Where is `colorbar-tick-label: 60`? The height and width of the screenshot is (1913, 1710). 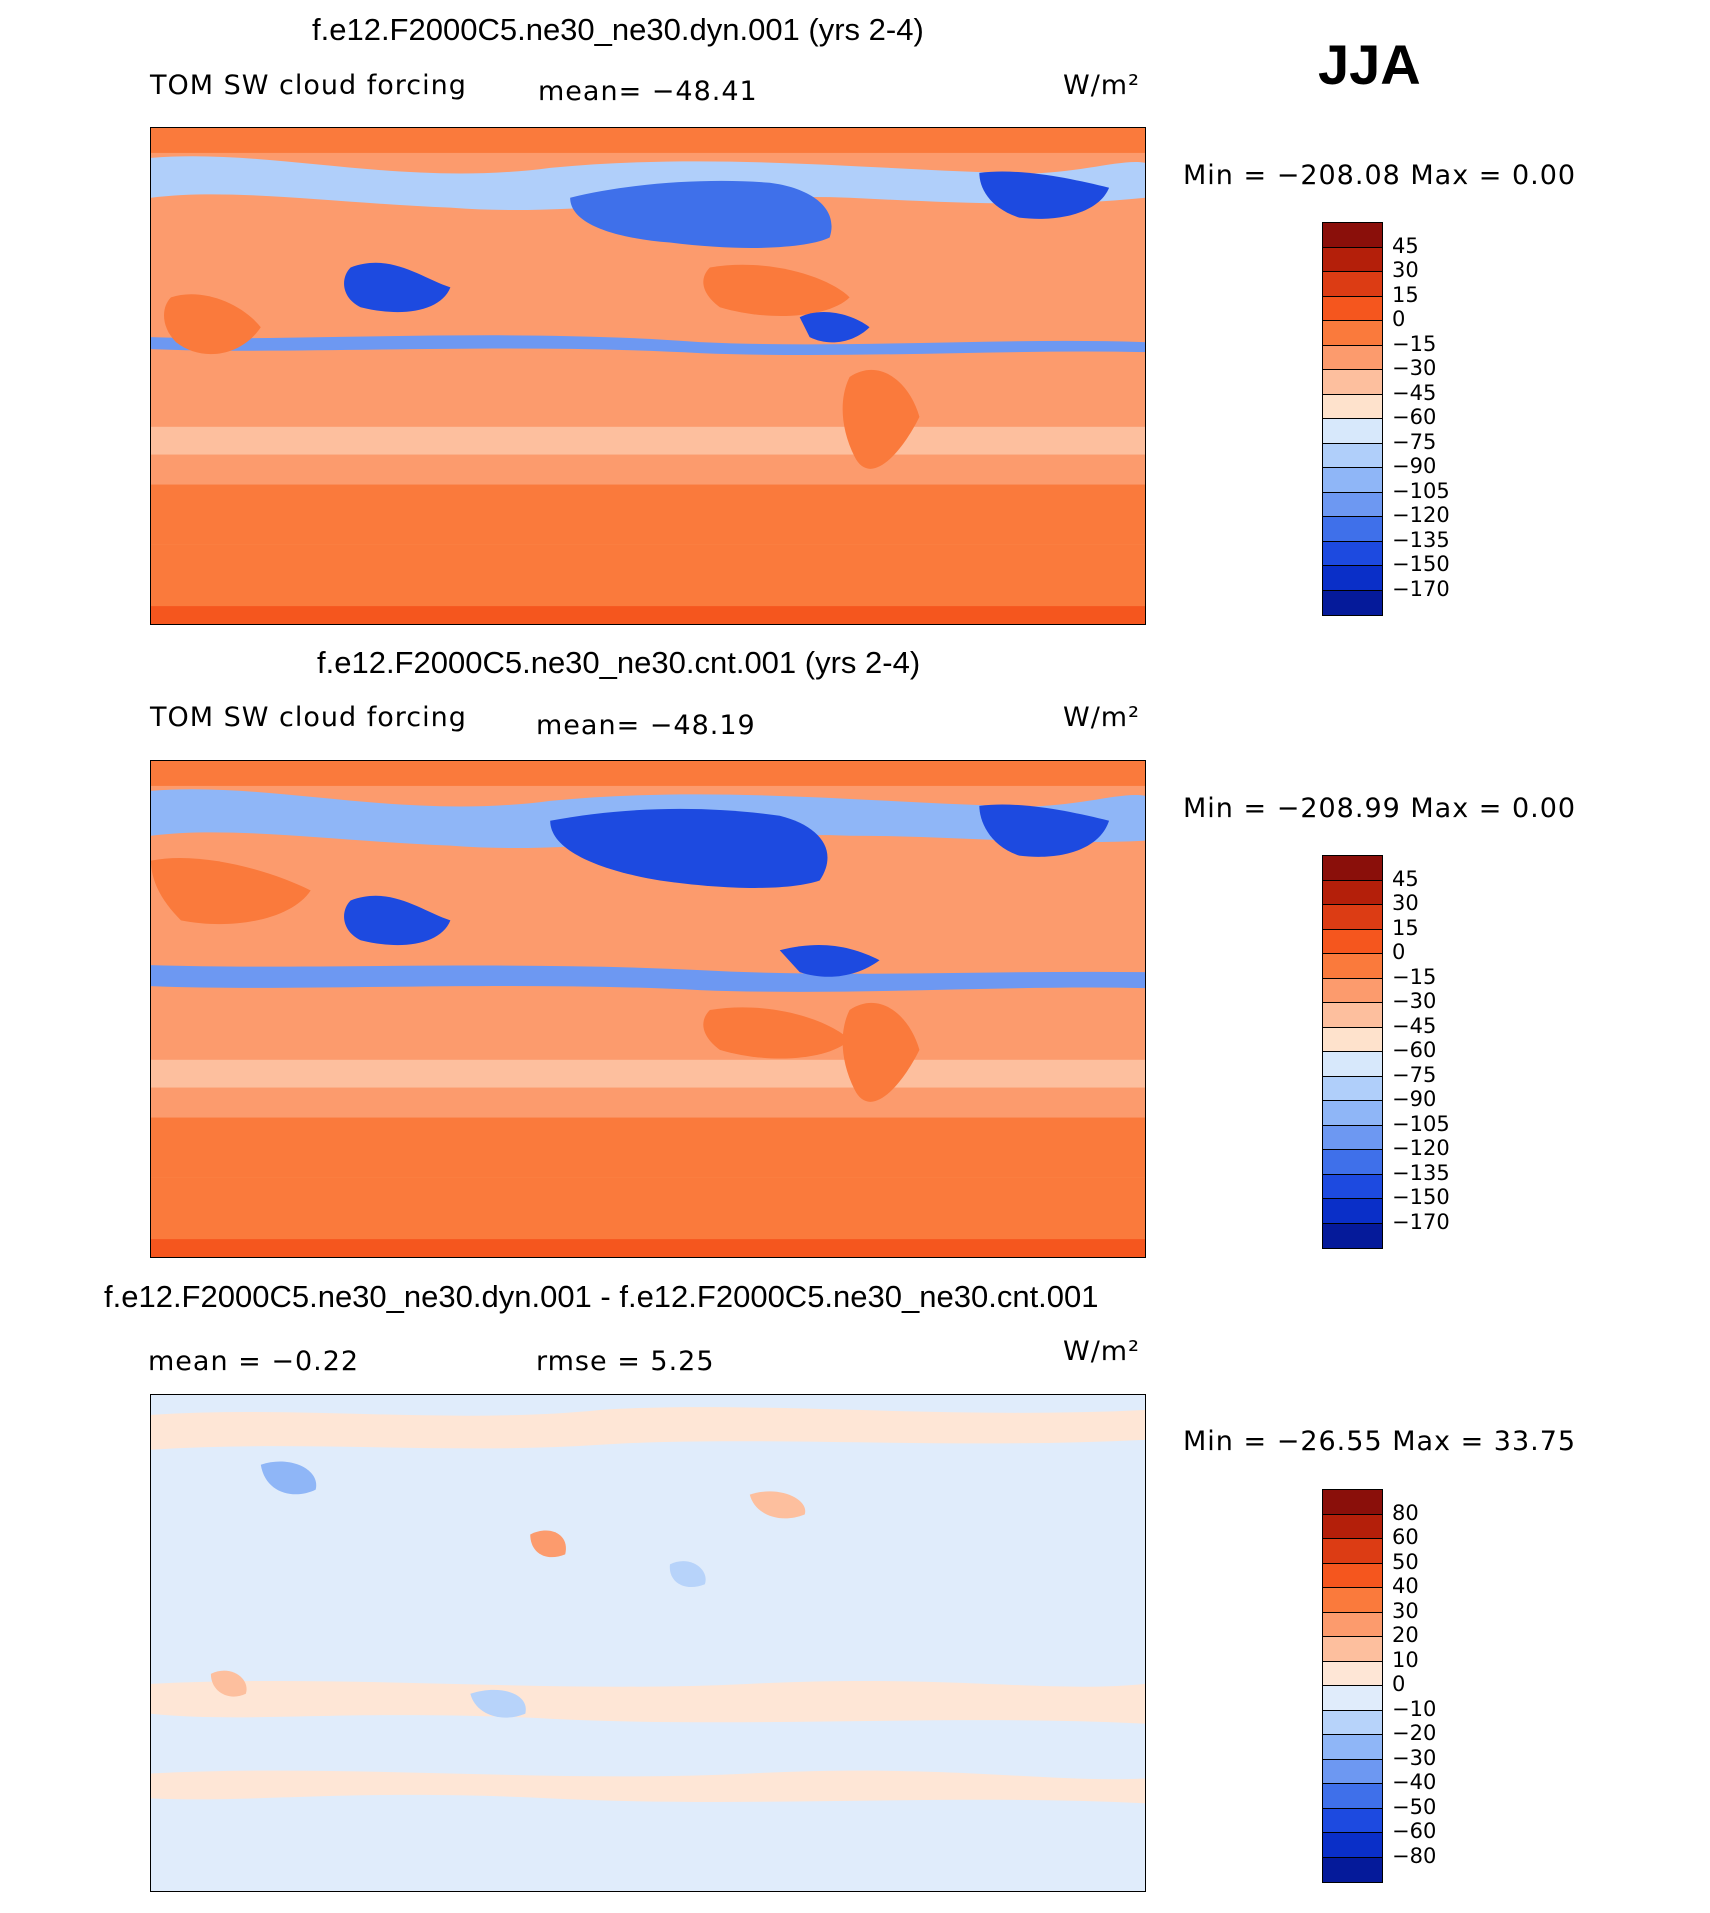 colorbar-tick-label: 60 is located at coordinates (1405, 1537).